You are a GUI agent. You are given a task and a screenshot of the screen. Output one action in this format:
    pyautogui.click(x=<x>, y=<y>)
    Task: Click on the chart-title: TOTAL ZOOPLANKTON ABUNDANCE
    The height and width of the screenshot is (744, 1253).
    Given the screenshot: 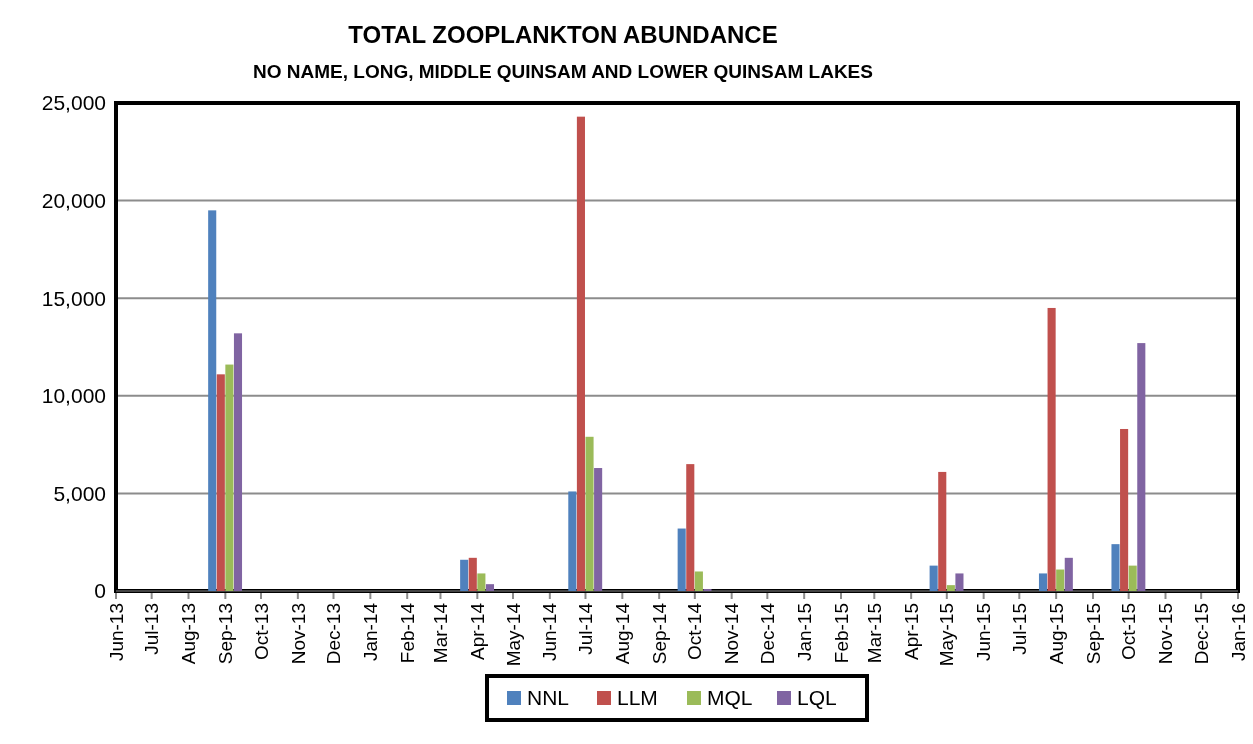 What is the action you would take?
    pyautogui.click(x=563, y=34)
    